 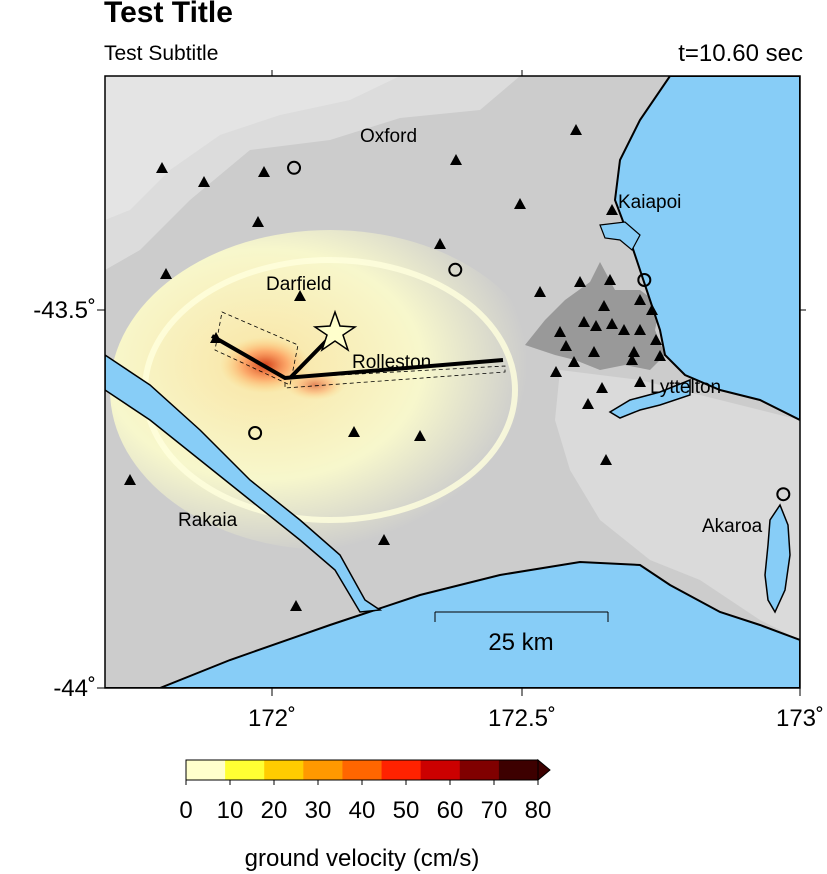 What do you see at coordinates (620, 236) in the screenshot?
I see `waimakariri-river` at bounding box center [620, 236].